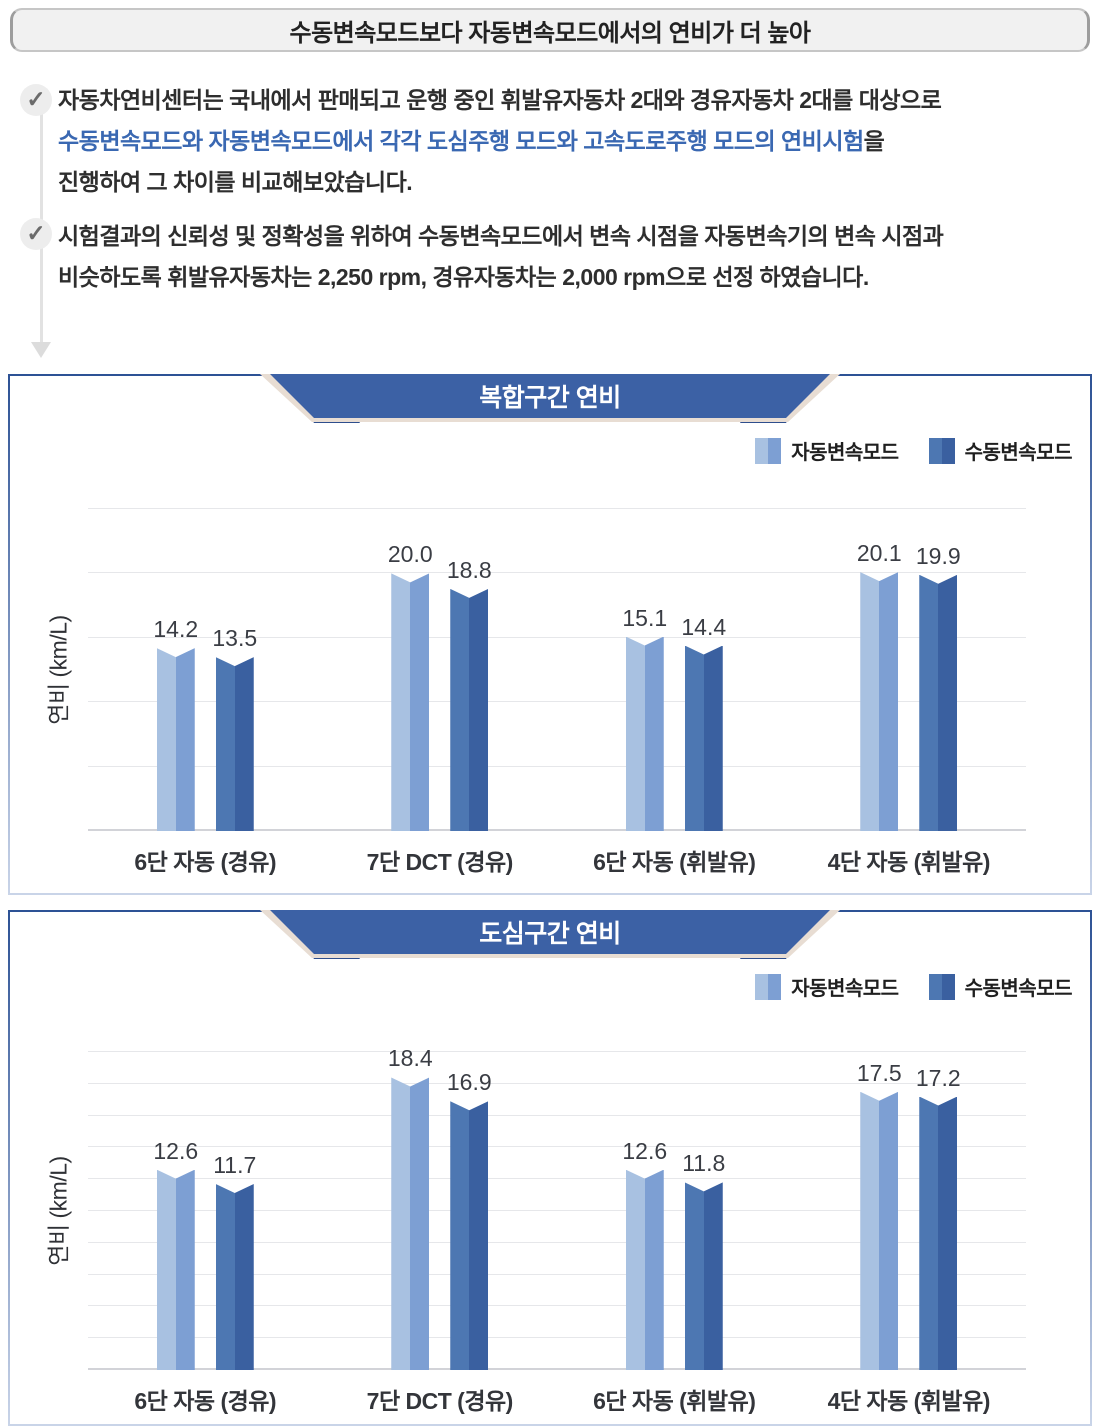 This screenshot has width=1100, height=1428. I want to click on category-label: 7단 DCT (경유), so click(440, 862).